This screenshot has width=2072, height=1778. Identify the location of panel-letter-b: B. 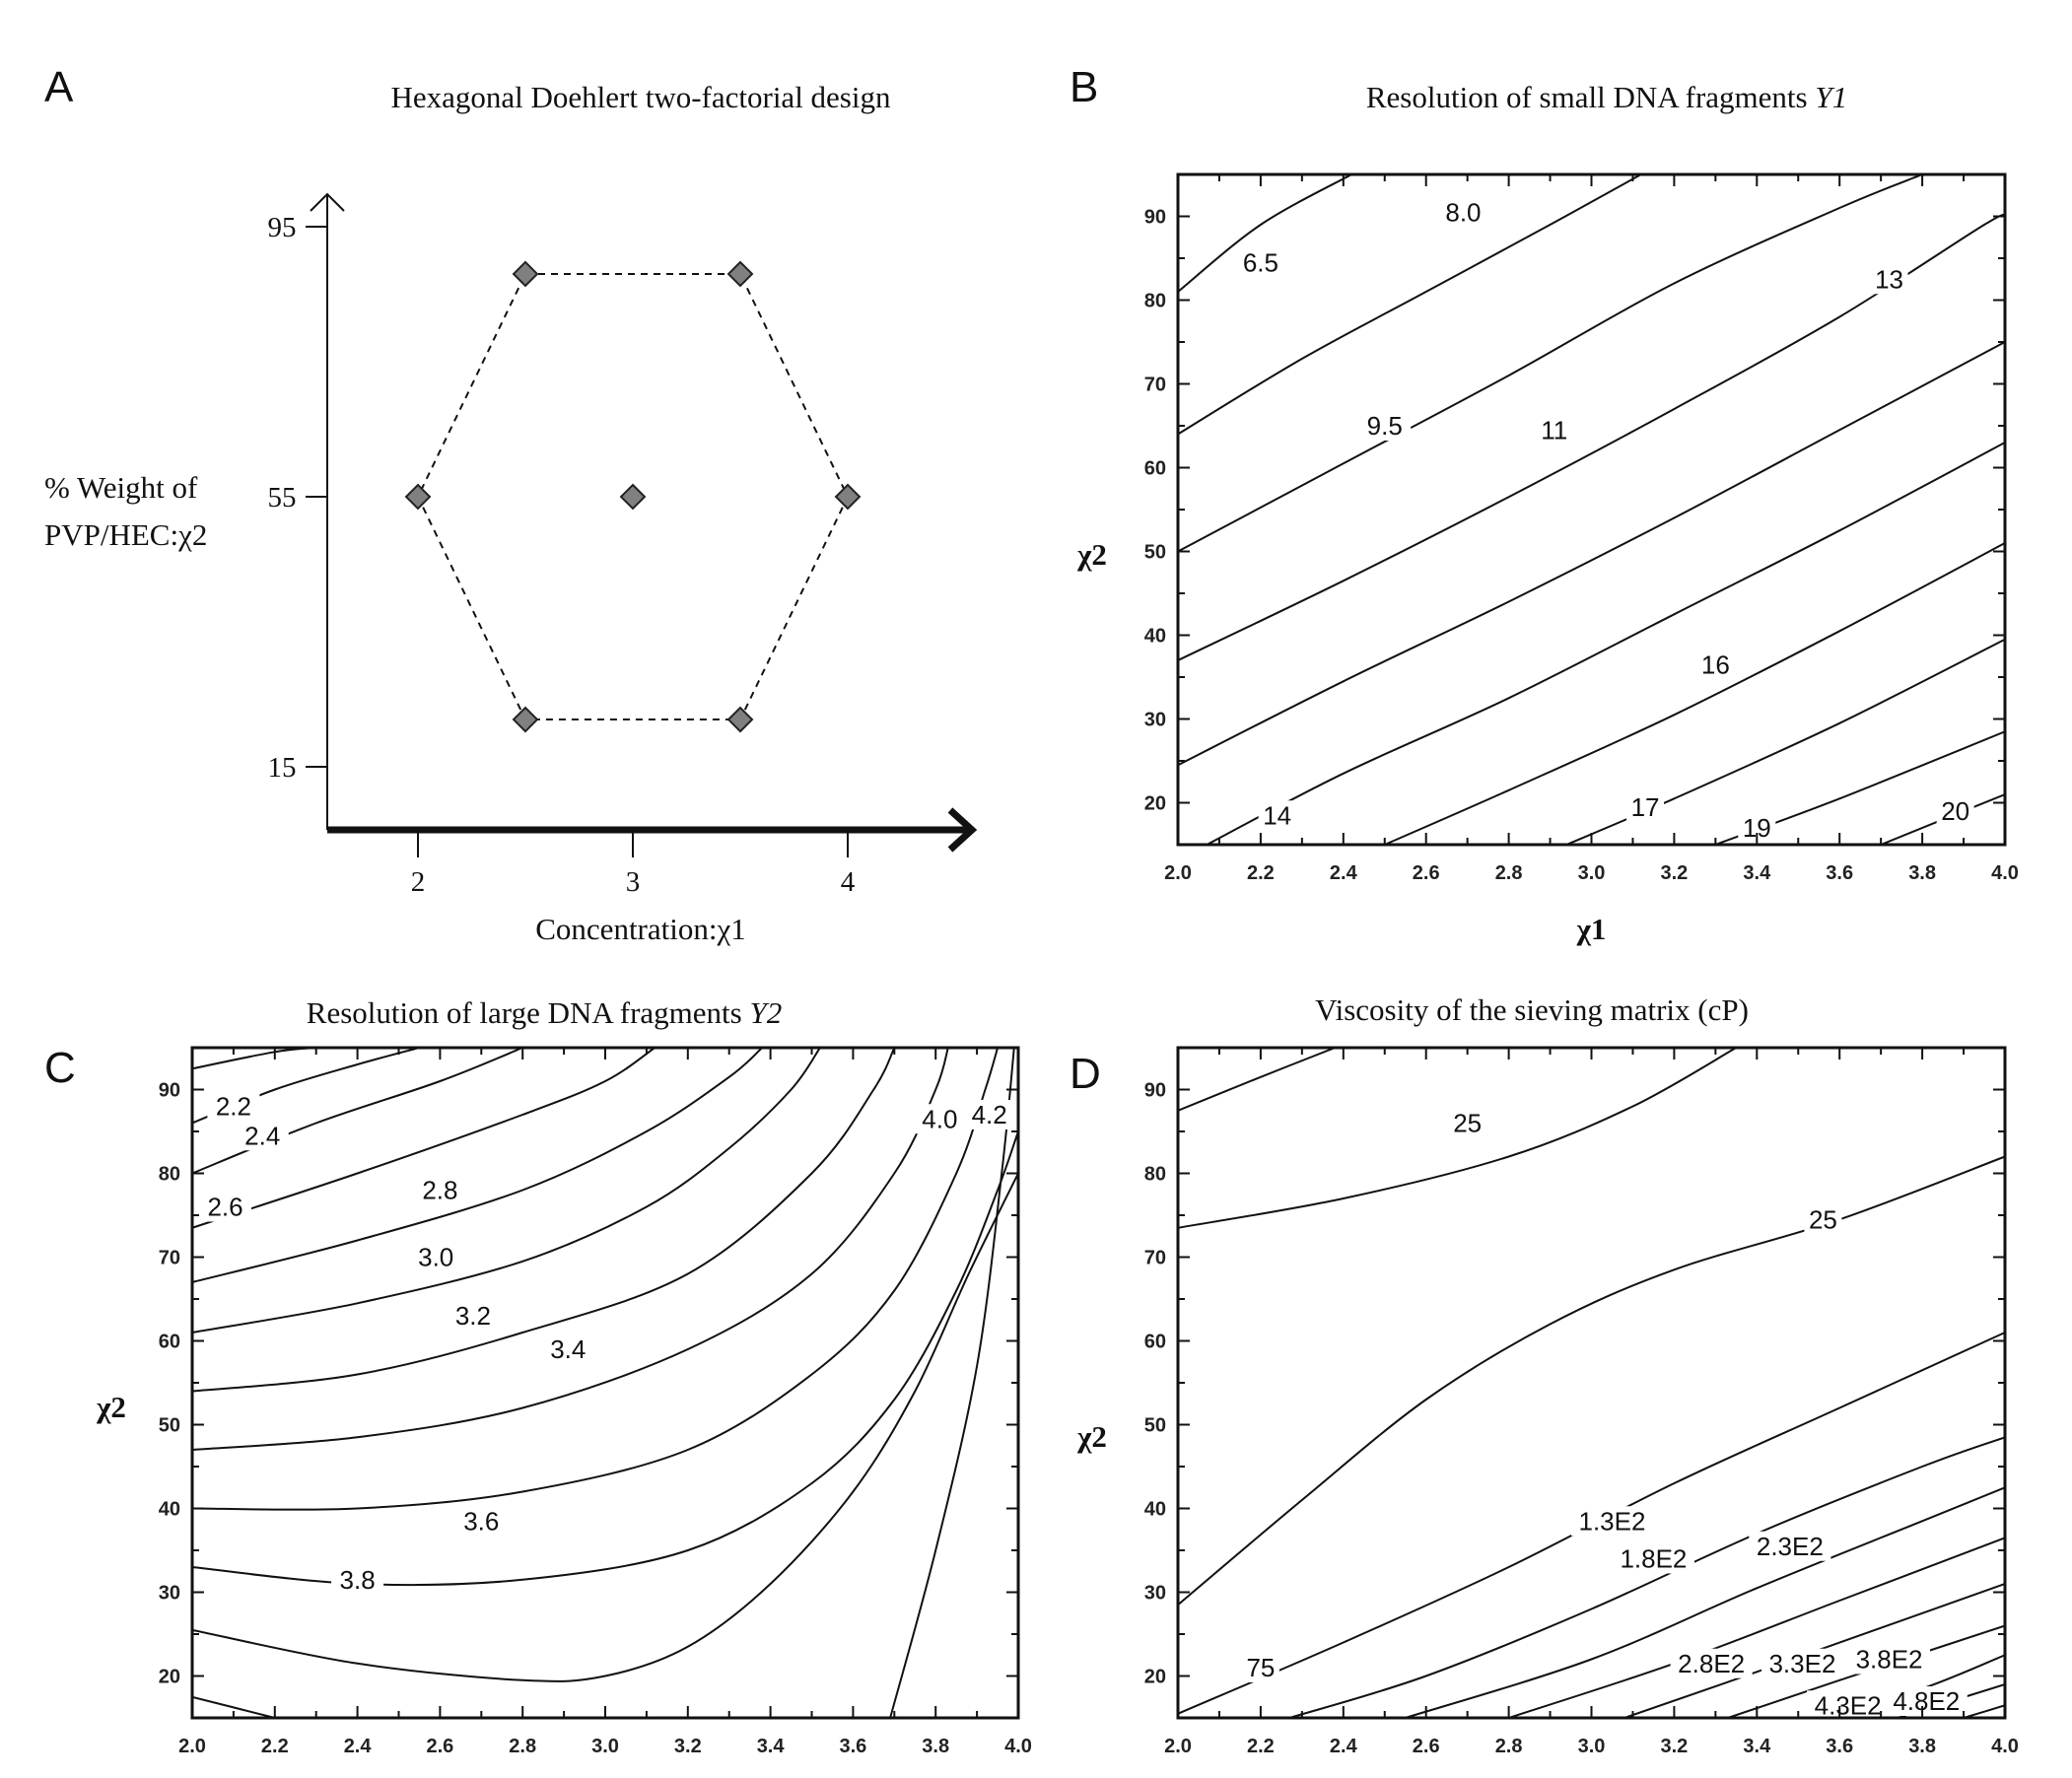
(1084, 87).